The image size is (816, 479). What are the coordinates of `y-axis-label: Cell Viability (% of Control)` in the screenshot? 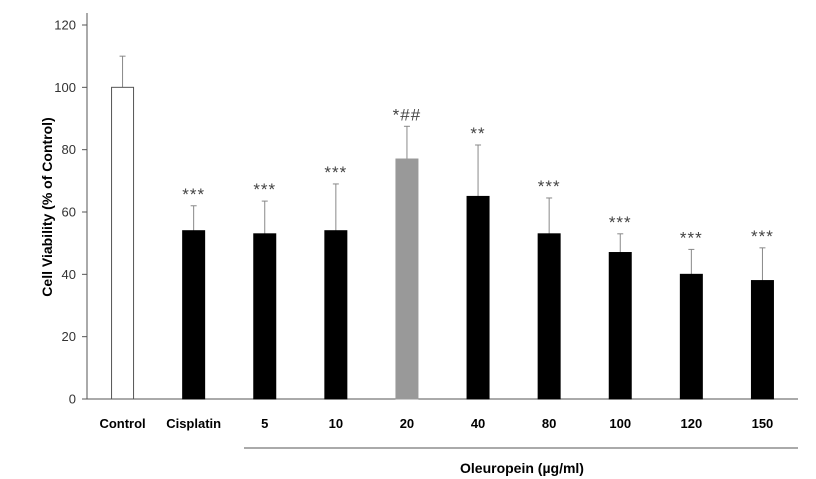 It's located at (47, 206).